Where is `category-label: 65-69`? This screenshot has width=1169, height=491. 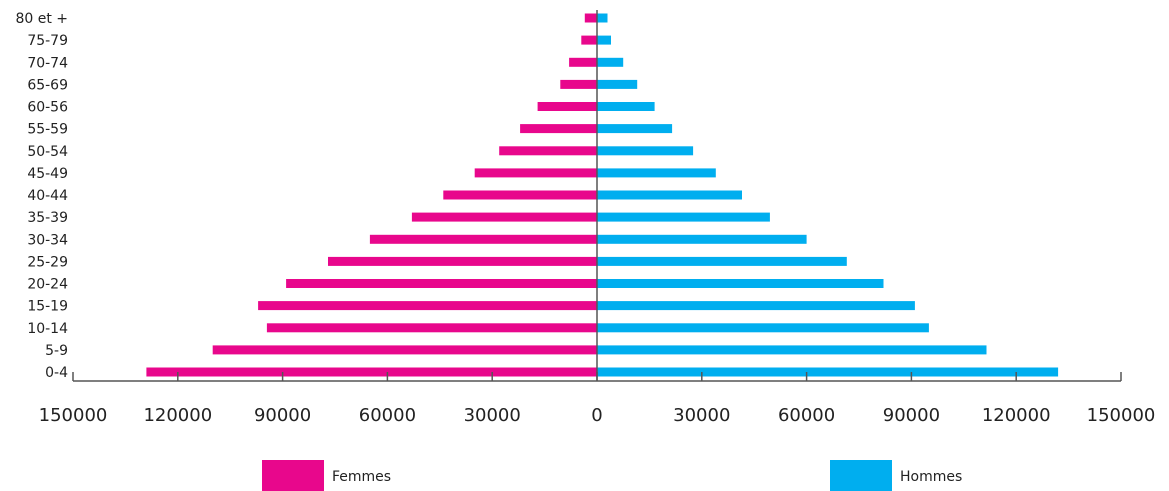
category-label: 65-69 is located at coordinates (47, 85).